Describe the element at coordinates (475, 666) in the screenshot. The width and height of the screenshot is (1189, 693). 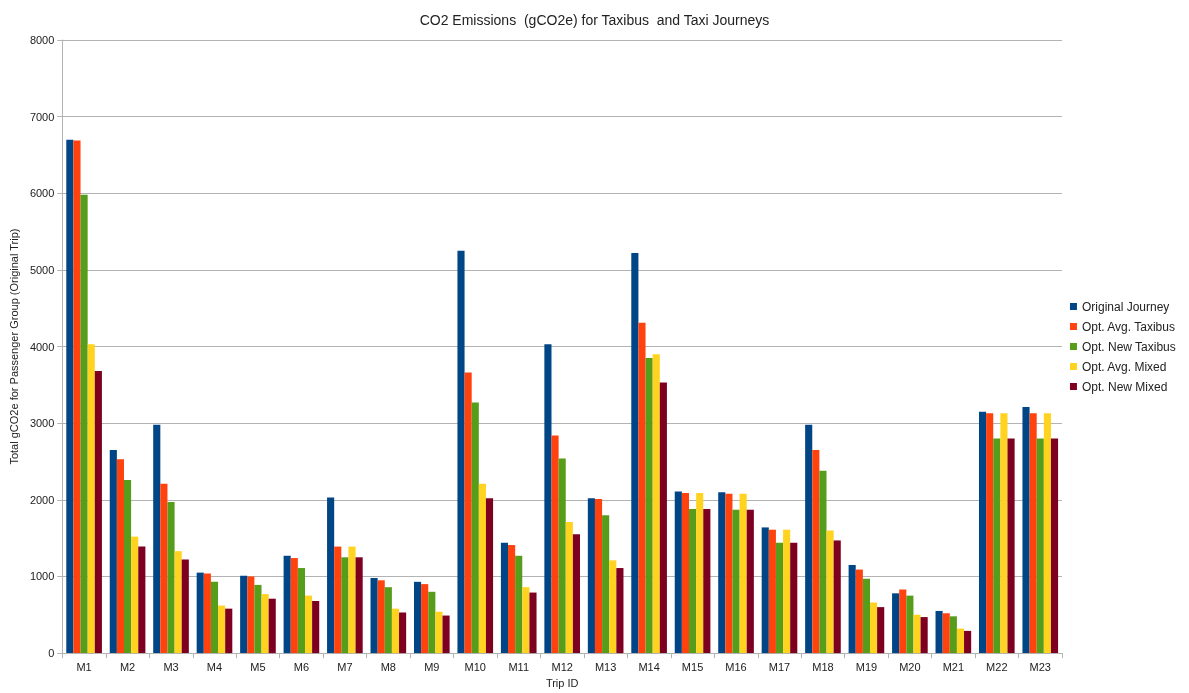
I see `x-tick-label: M10` at that location.